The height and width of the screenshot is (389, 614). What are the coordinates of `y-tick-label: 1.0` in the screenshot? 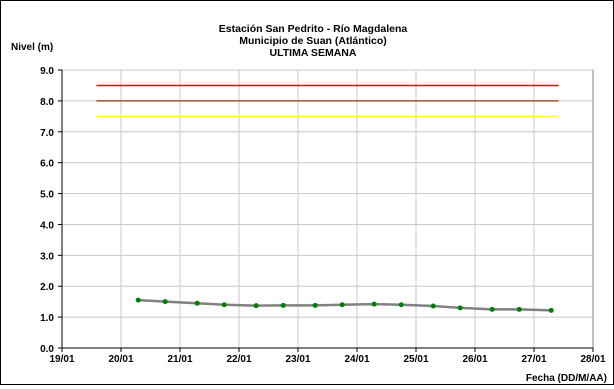 It's located at (47, 318).